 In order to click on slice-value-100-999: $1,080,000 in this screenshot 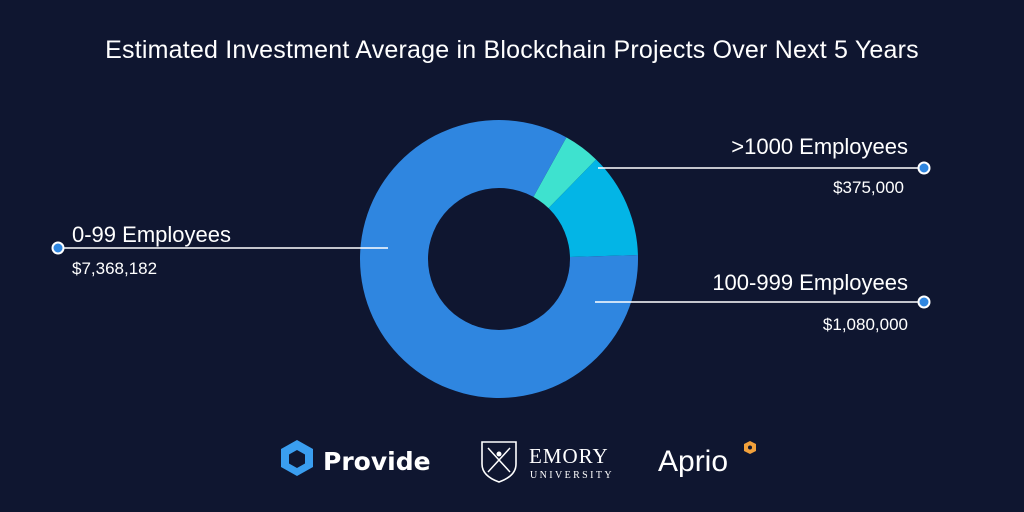, I will do `click(865, 324)`.